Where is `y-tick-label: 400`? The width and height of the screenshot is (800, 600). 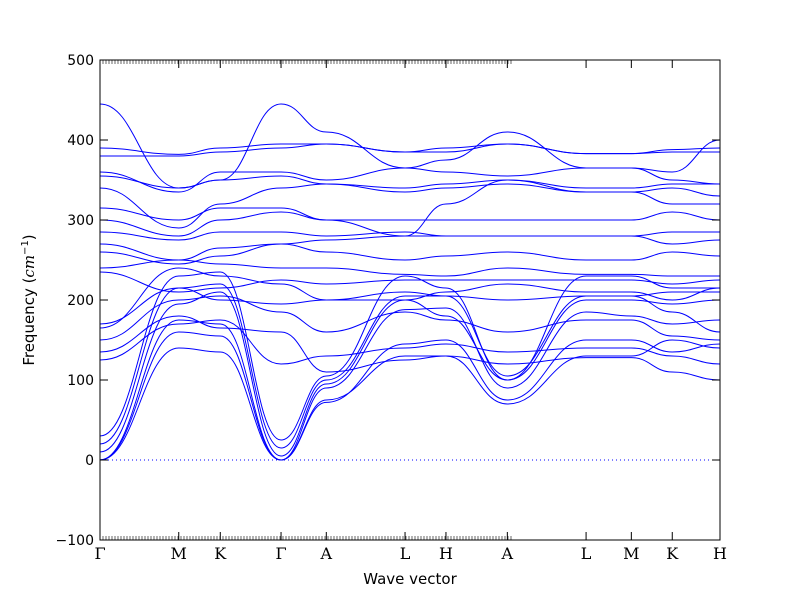 y-tick-label: 400 is located at coordinates (80, 141).